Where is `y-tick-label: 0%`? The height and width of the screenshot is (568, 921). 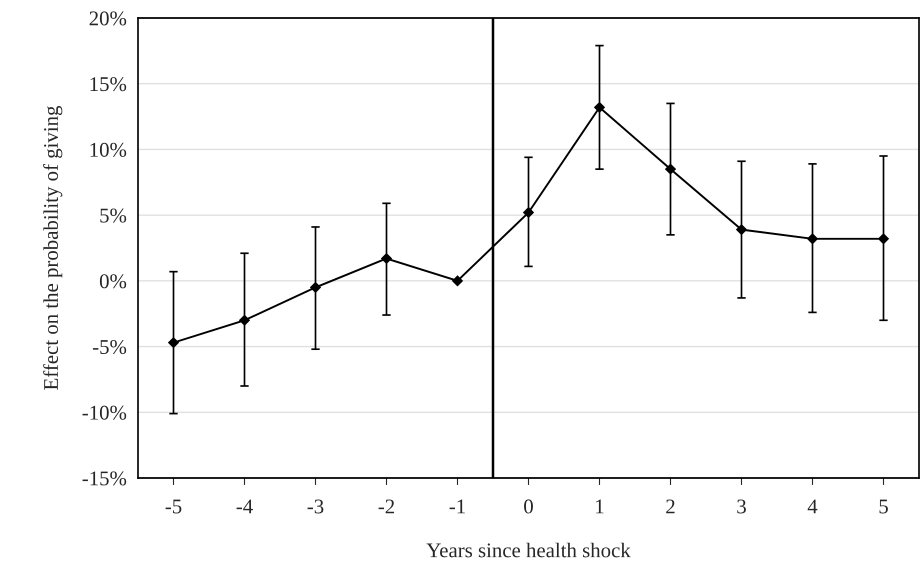 y-tick-label: 0% is located at coordinates (113, 281).